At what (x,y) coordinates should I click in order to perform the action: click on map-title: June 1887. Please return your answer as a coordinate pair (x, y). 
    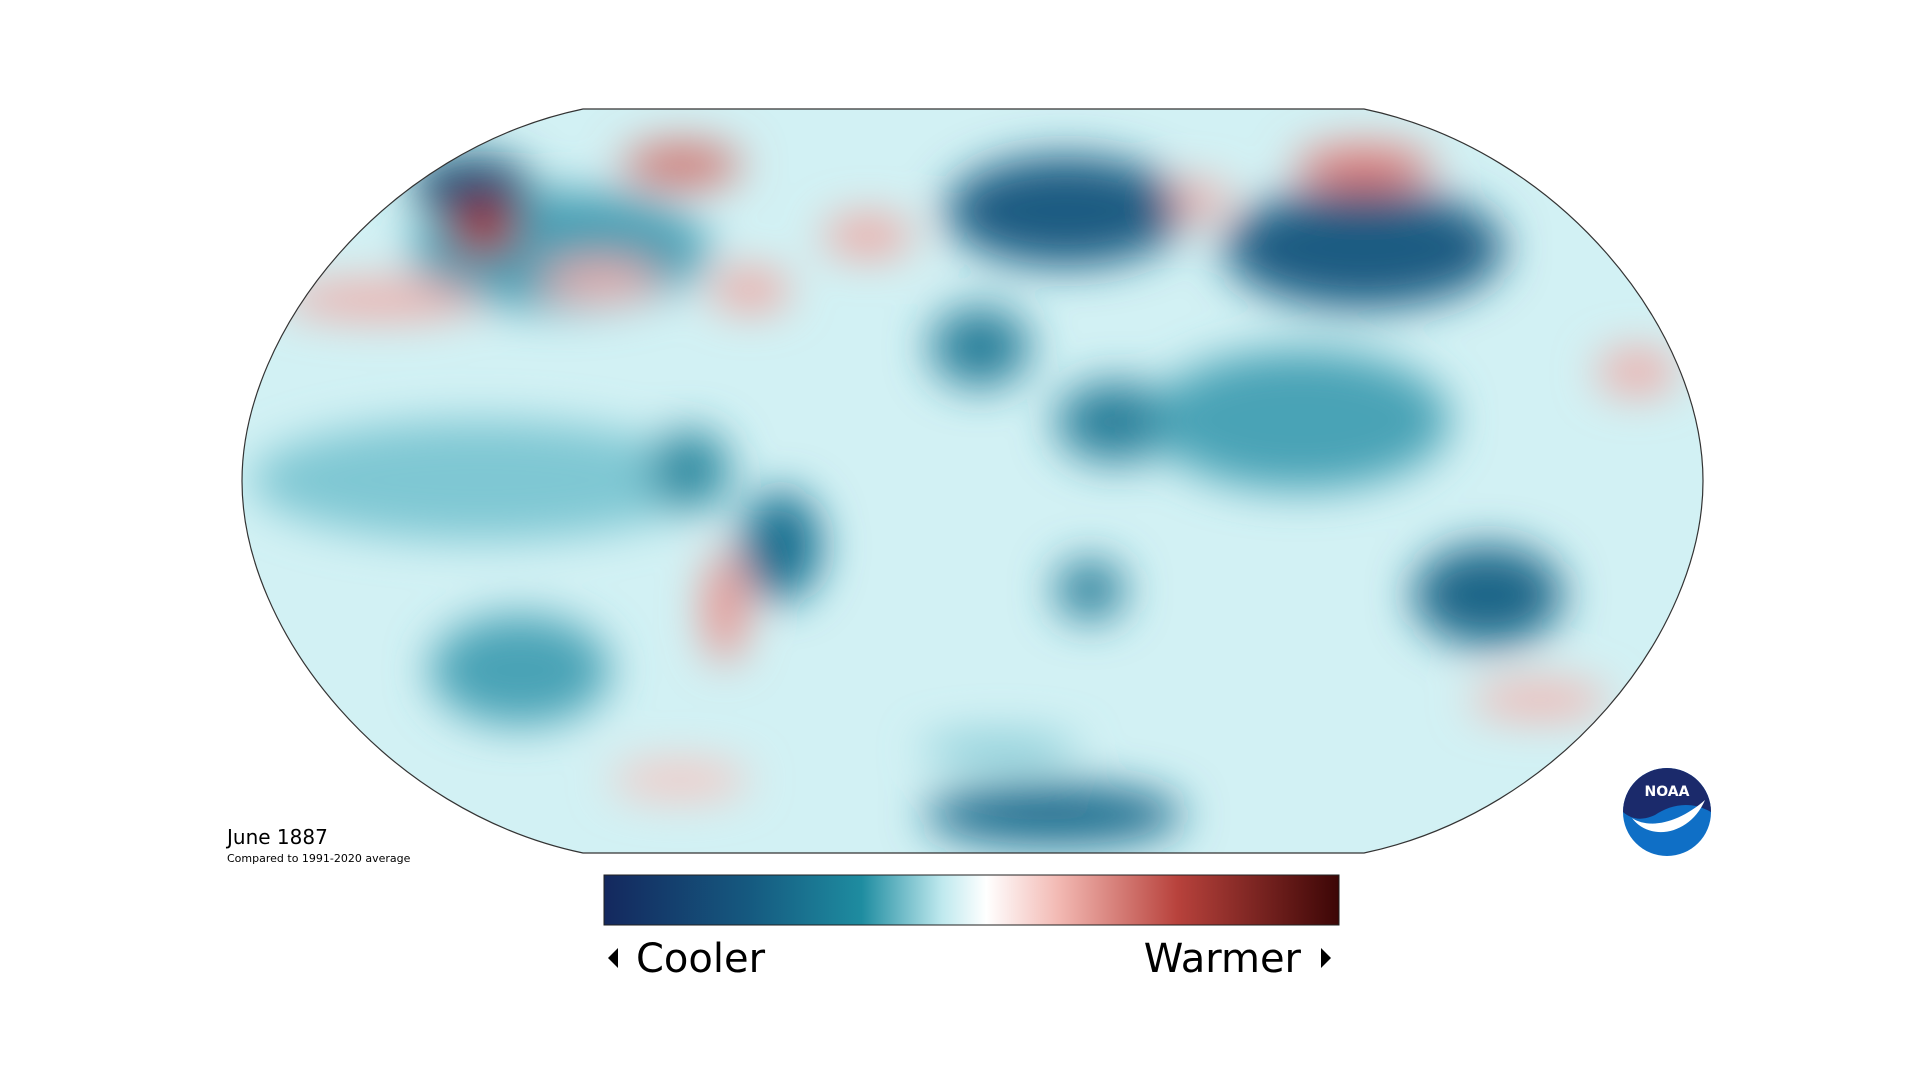
    Looking at the image, I should click on (276, 837).